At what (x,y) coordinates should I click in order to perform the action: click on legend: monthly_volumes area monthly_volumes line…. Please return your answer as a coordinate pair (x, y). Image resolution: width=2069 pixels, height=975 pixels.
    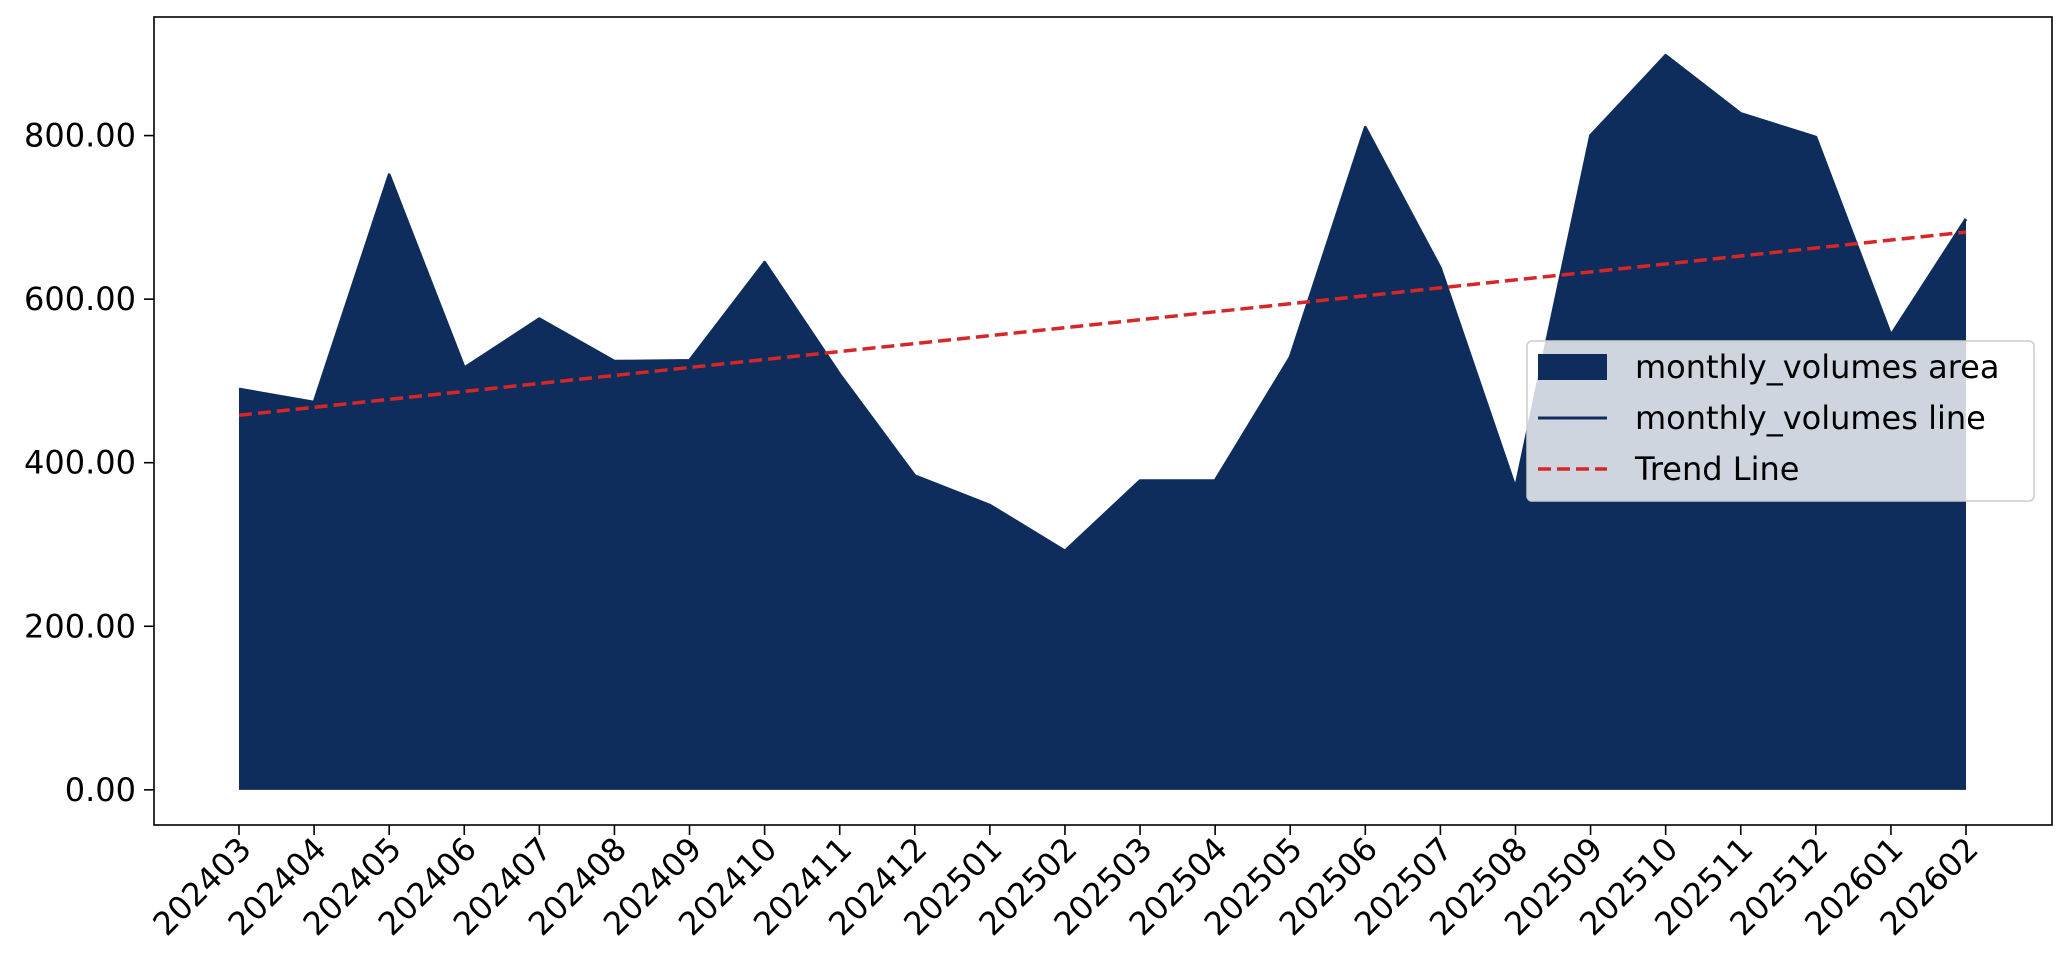
    Looking at the image, I should click on (1780, 421).